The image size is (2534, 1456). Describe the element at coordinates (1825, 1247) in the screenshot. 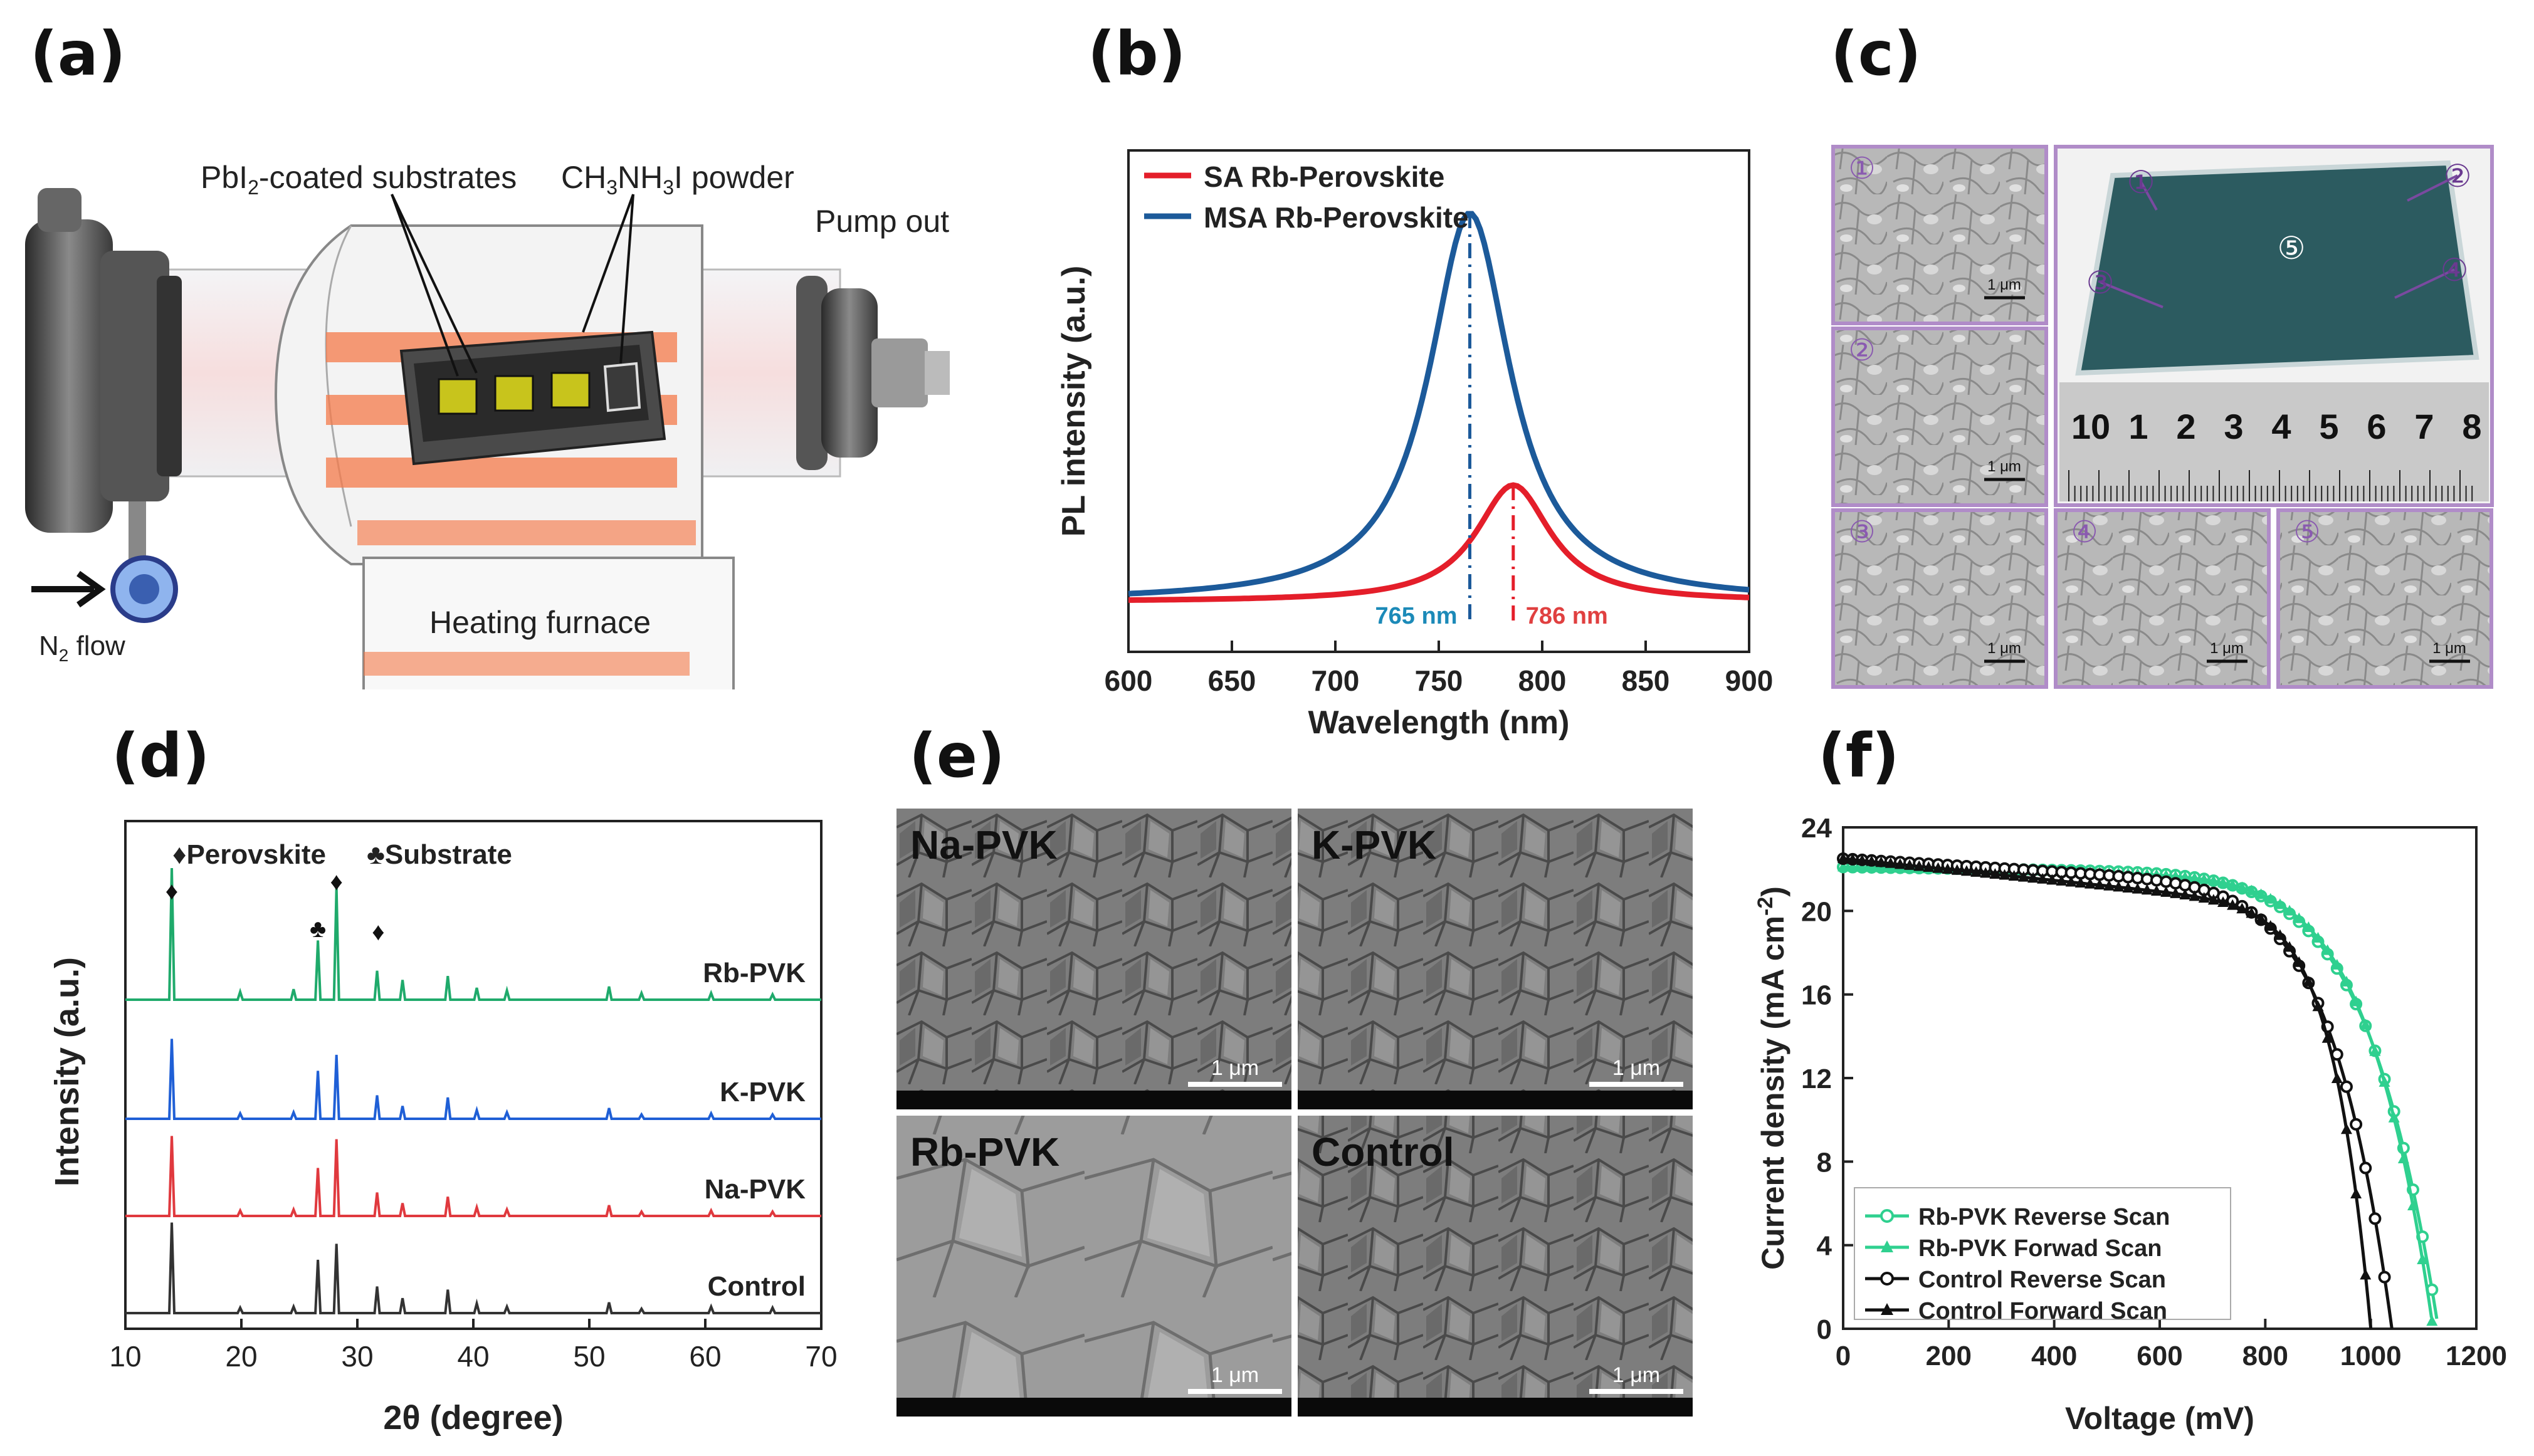

I see `chart-f-ytick-label: 4` at that location.